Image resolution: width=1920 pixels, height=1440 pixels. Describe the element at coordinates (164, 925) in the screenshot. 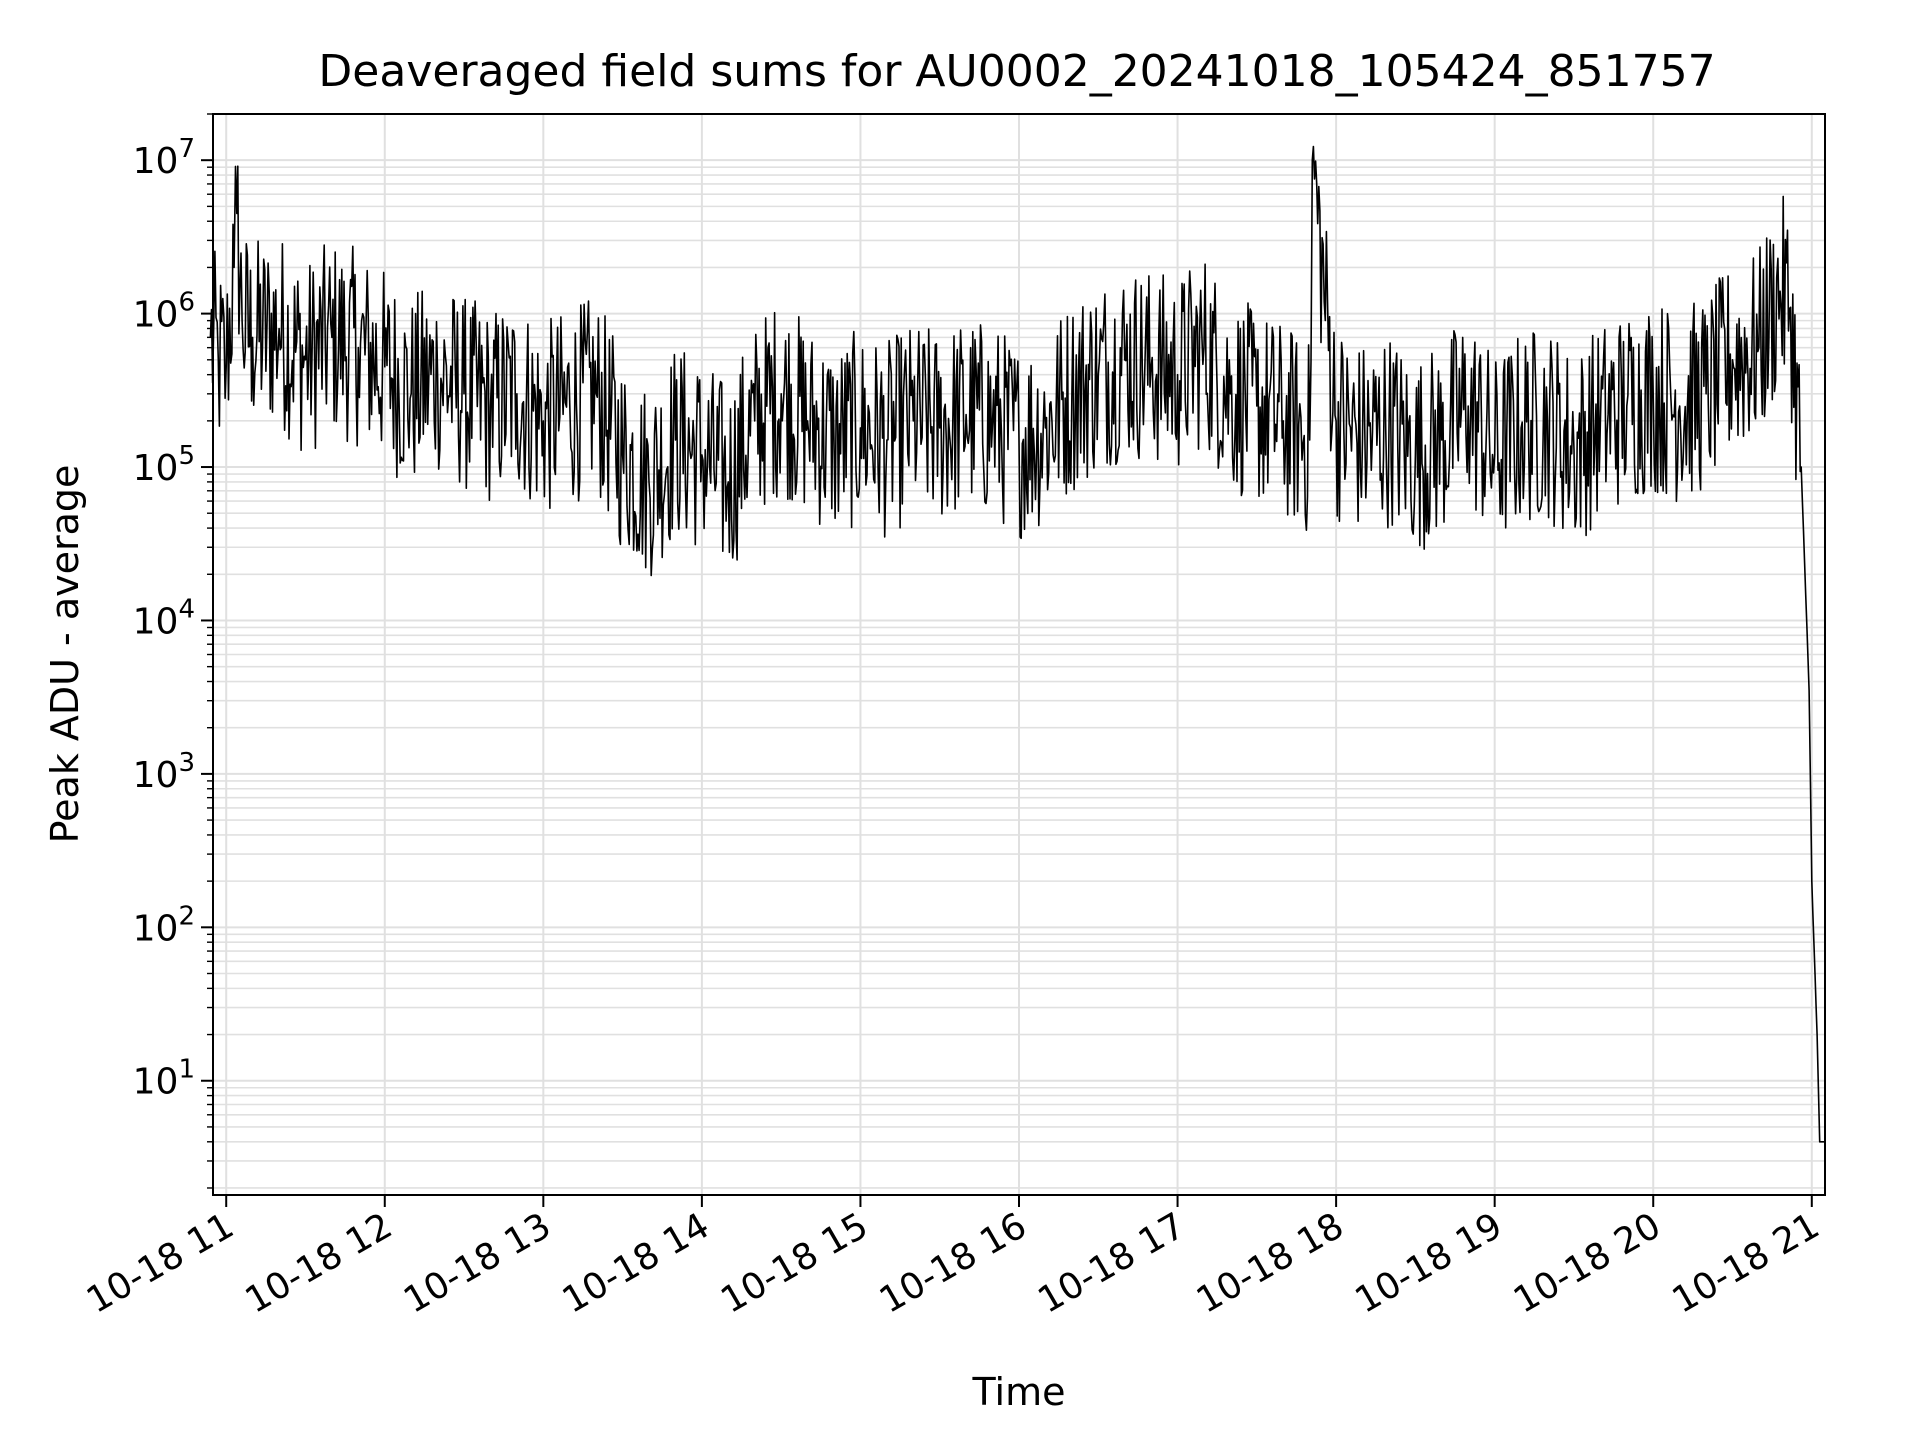

I see `y-tick-label: 10²` at that location.